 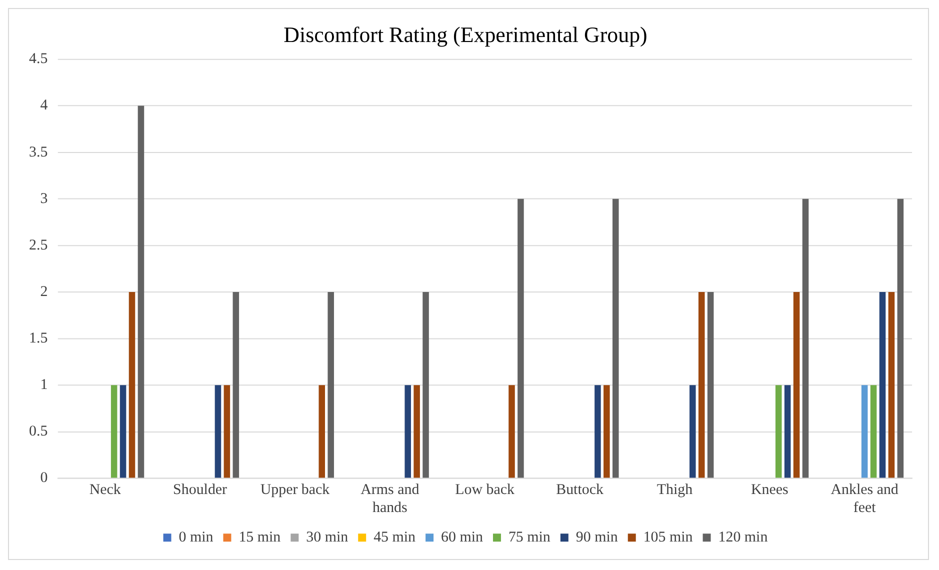 I want to click on legend-label: 30 min, so click(x=327, y=538).